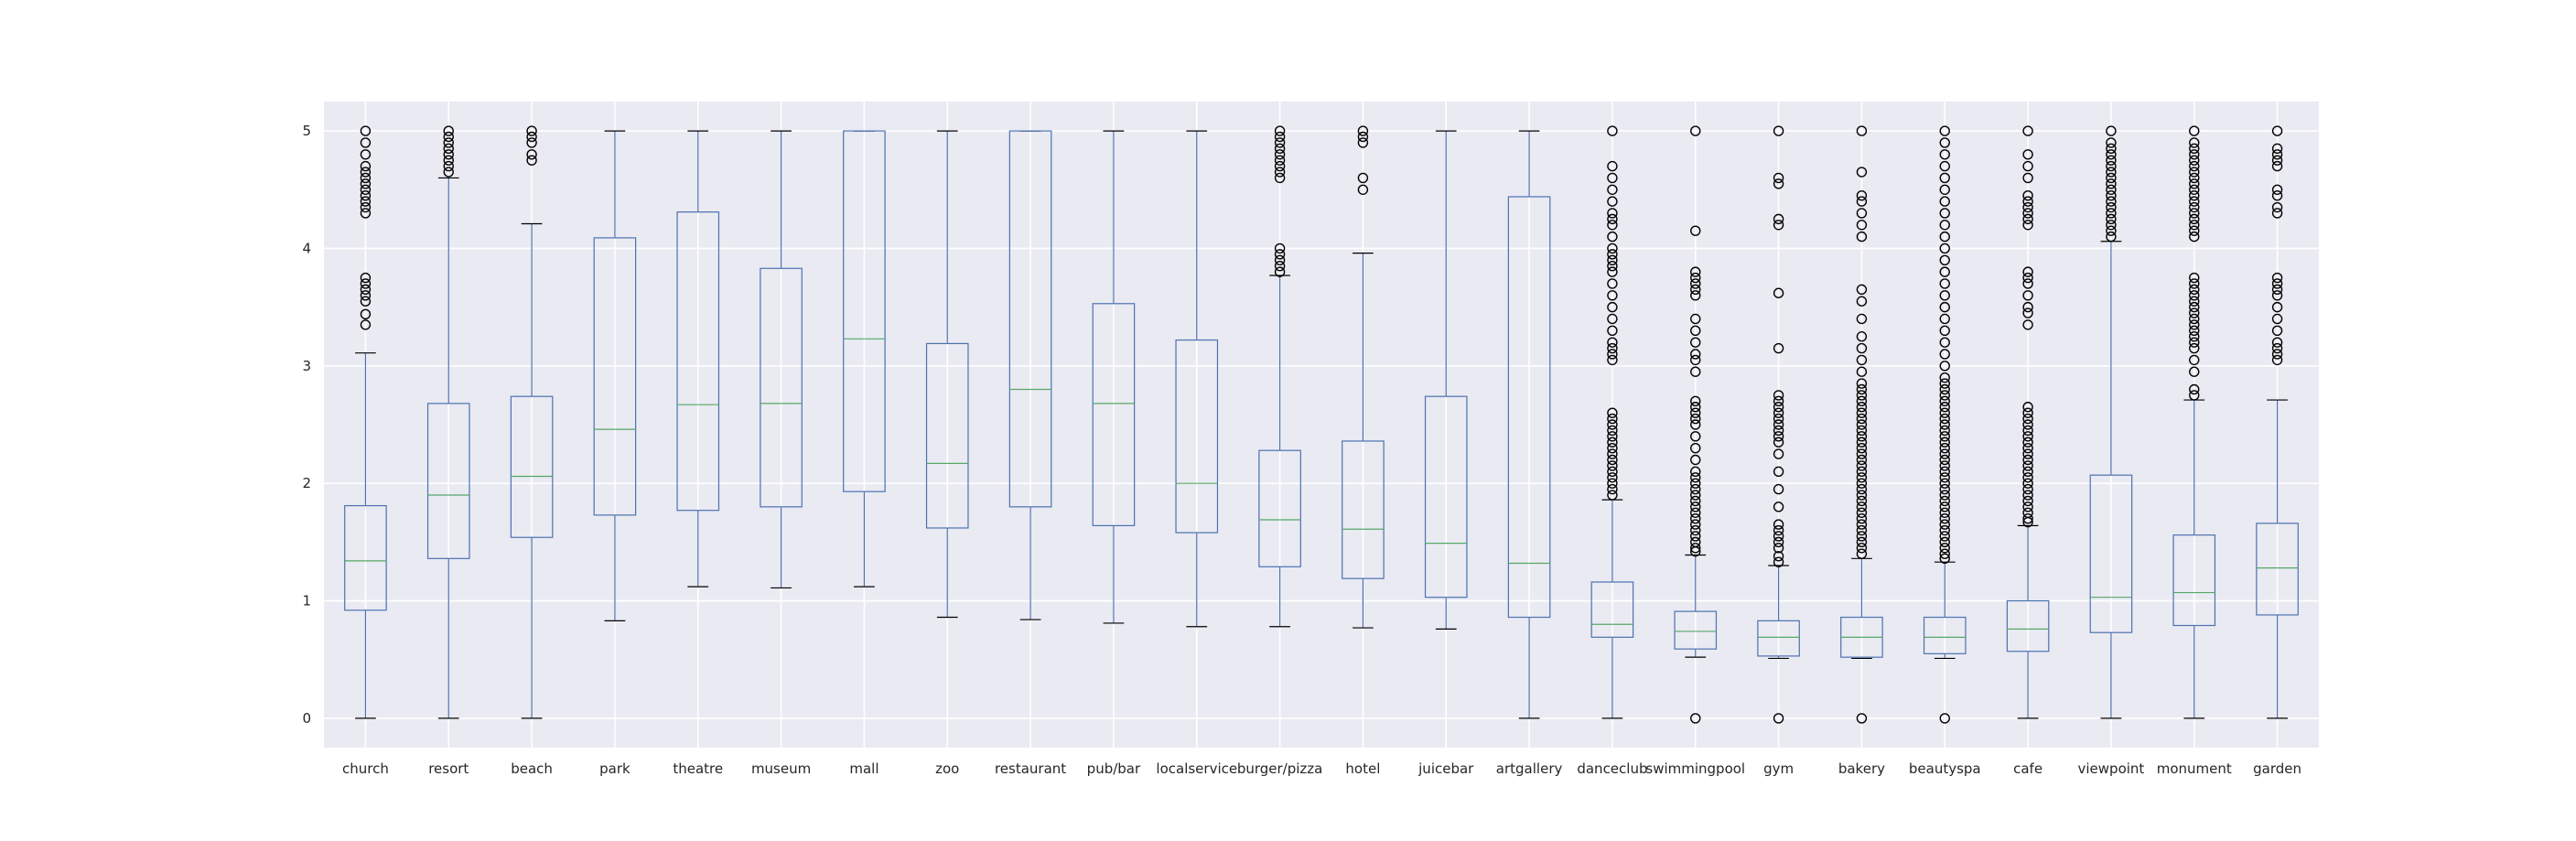  I want to click on box-zoo, so click(947, 374).